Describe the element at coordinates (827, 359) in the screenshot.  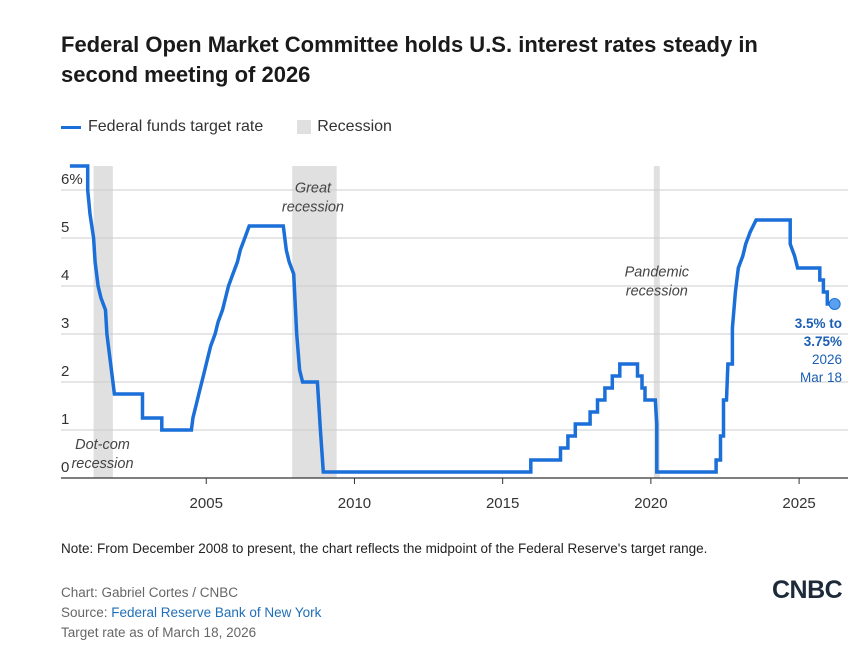
I see `annotation-date-line-0: 2026` at that location.